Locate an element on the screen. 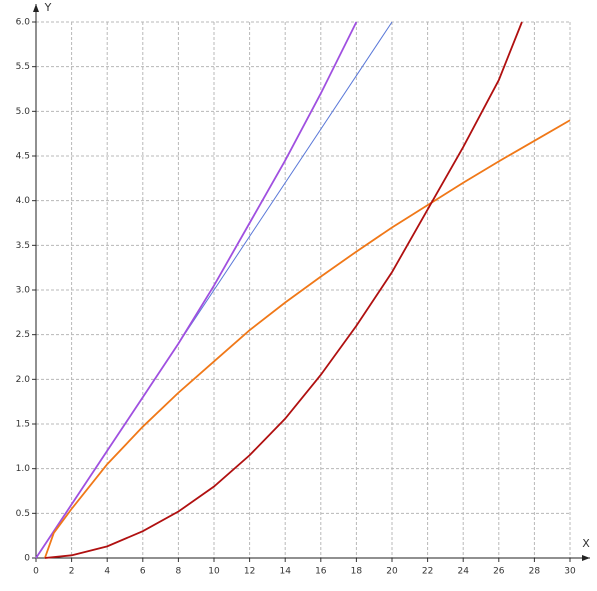  x-tick-label: 20 is located at coordinates (392, 572).